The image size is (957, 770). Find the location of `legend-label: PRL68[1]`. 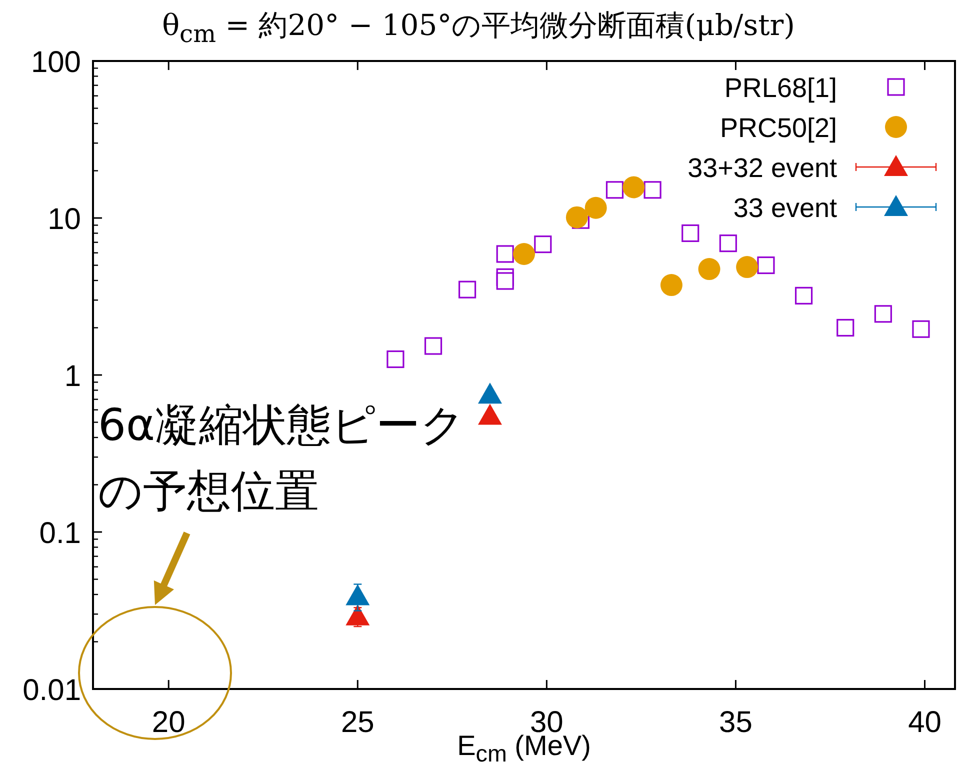

legend-label: PRL68[1] is located at coordinates (780, 88).